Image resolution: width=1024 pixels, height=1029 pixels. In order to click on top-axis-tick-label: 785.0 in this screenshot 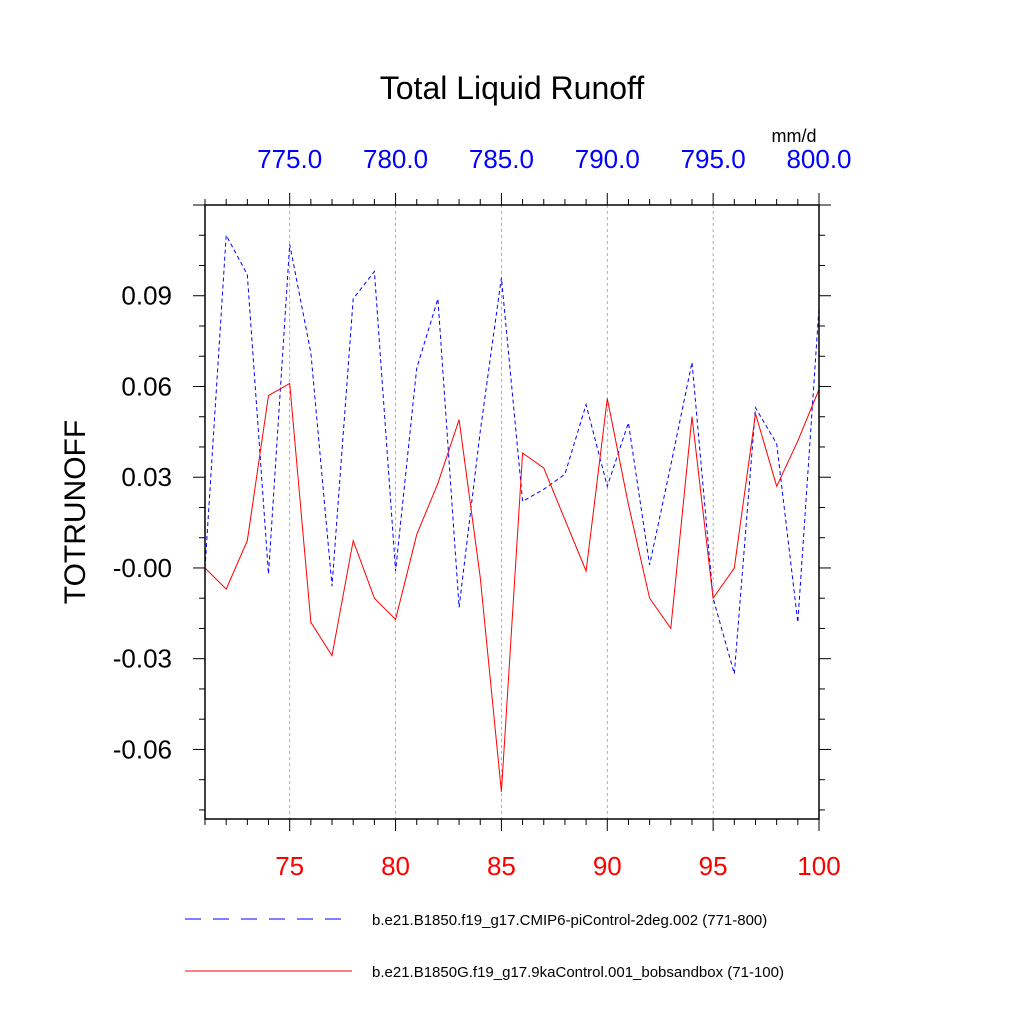, I will do `click(501, 159)`.